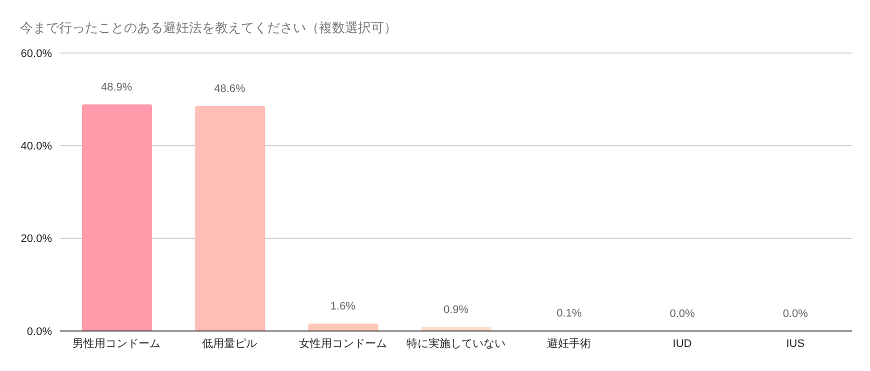 This screenshot has width=870, height=371. I want to click on y-tick-label: 40.0%, so click(36, 146).